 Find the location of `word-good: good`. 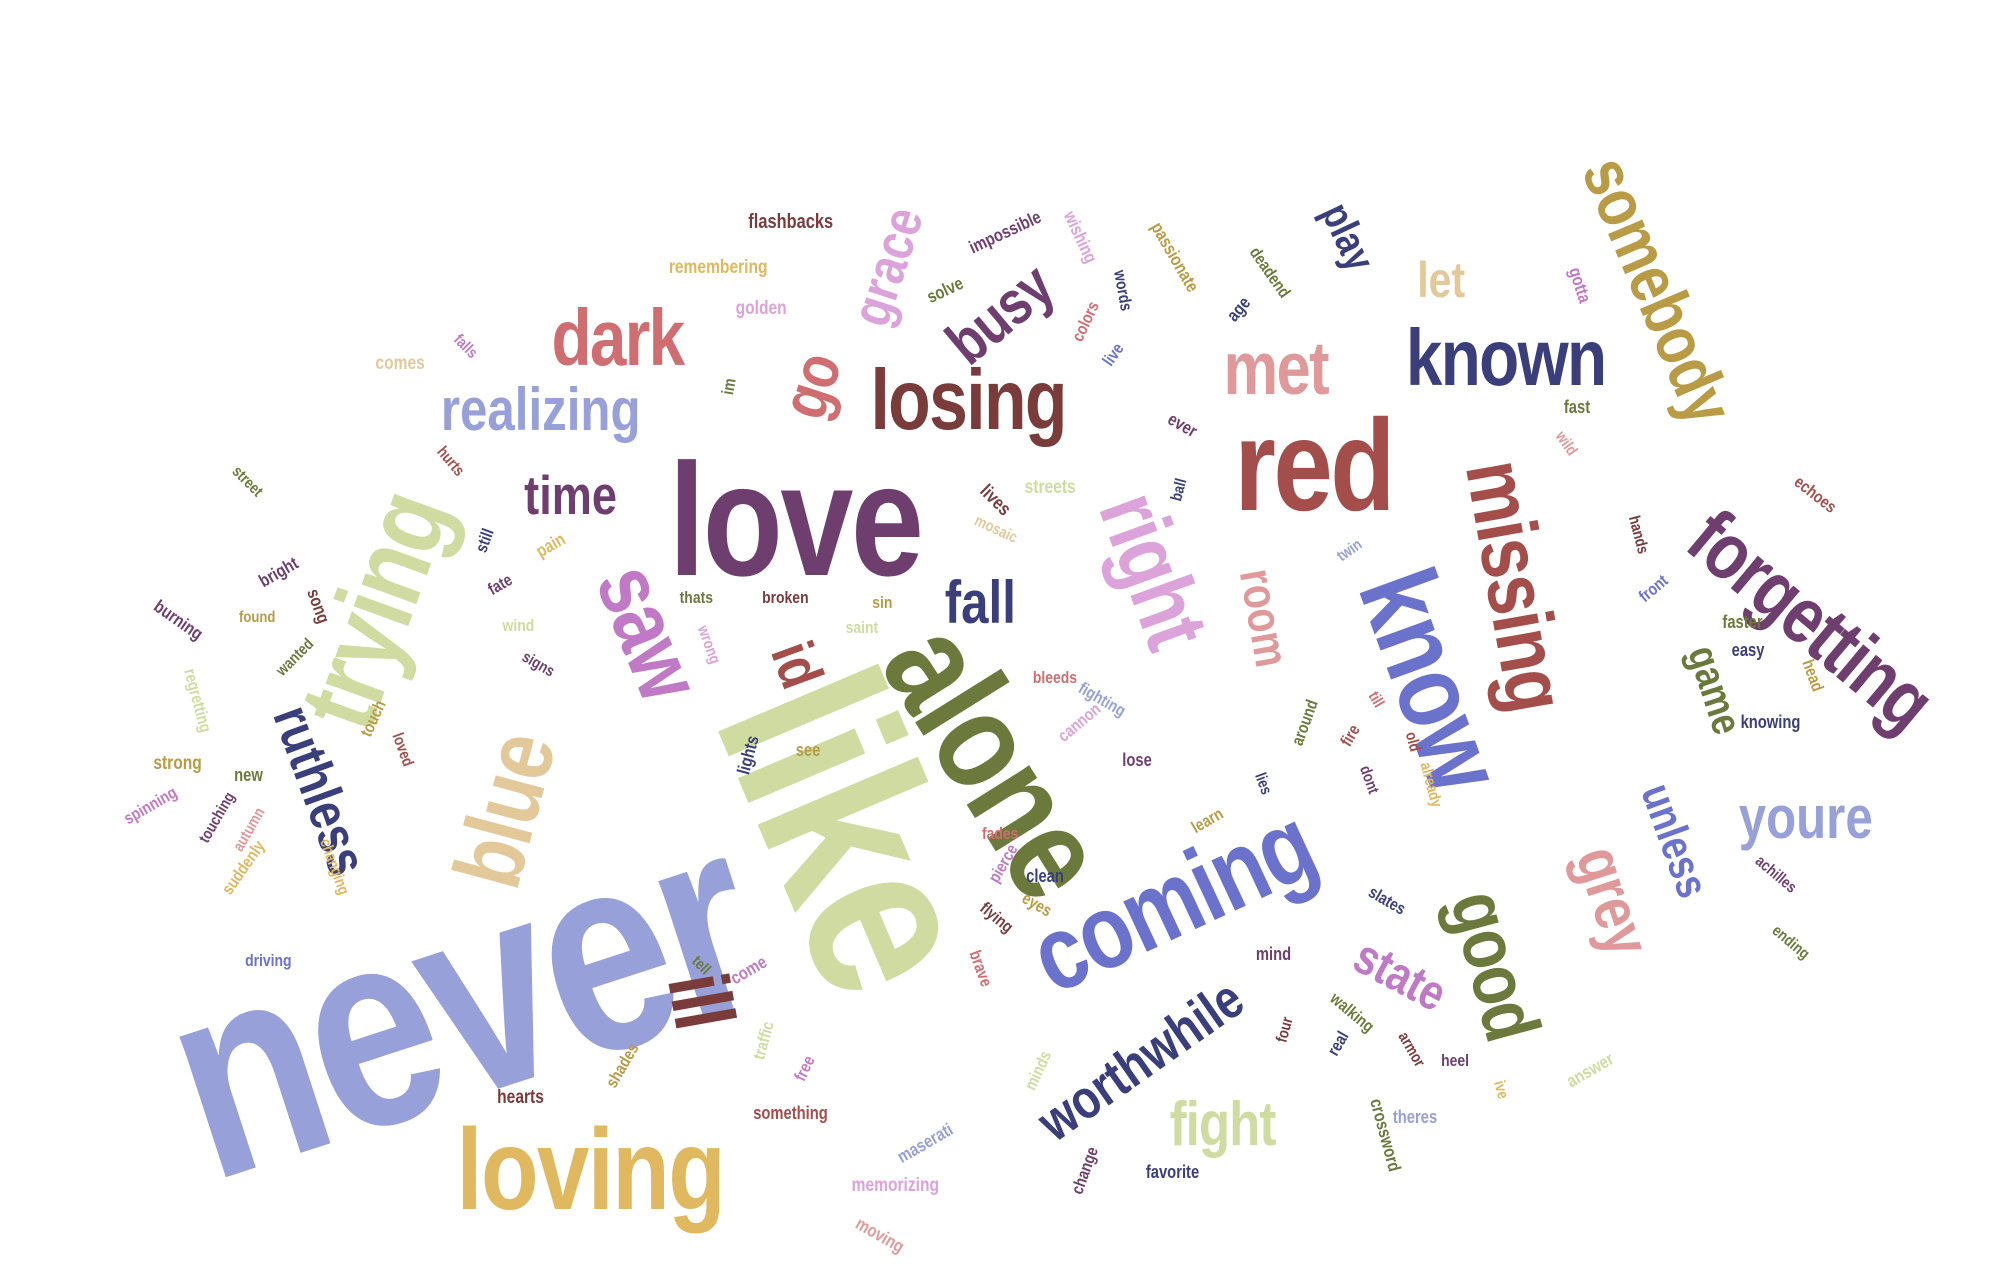

word-good: good is located at coordinates (1494, 965).